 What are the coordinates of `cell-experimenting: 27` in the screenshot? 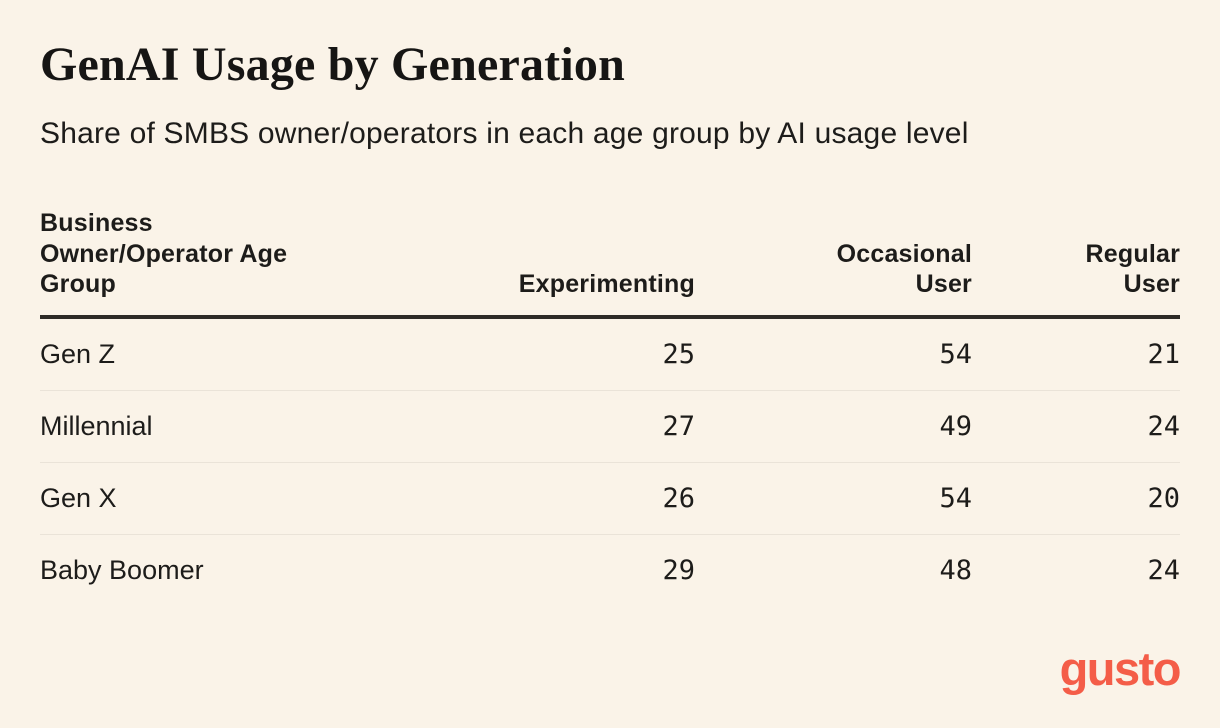 It's located at (532, 426).